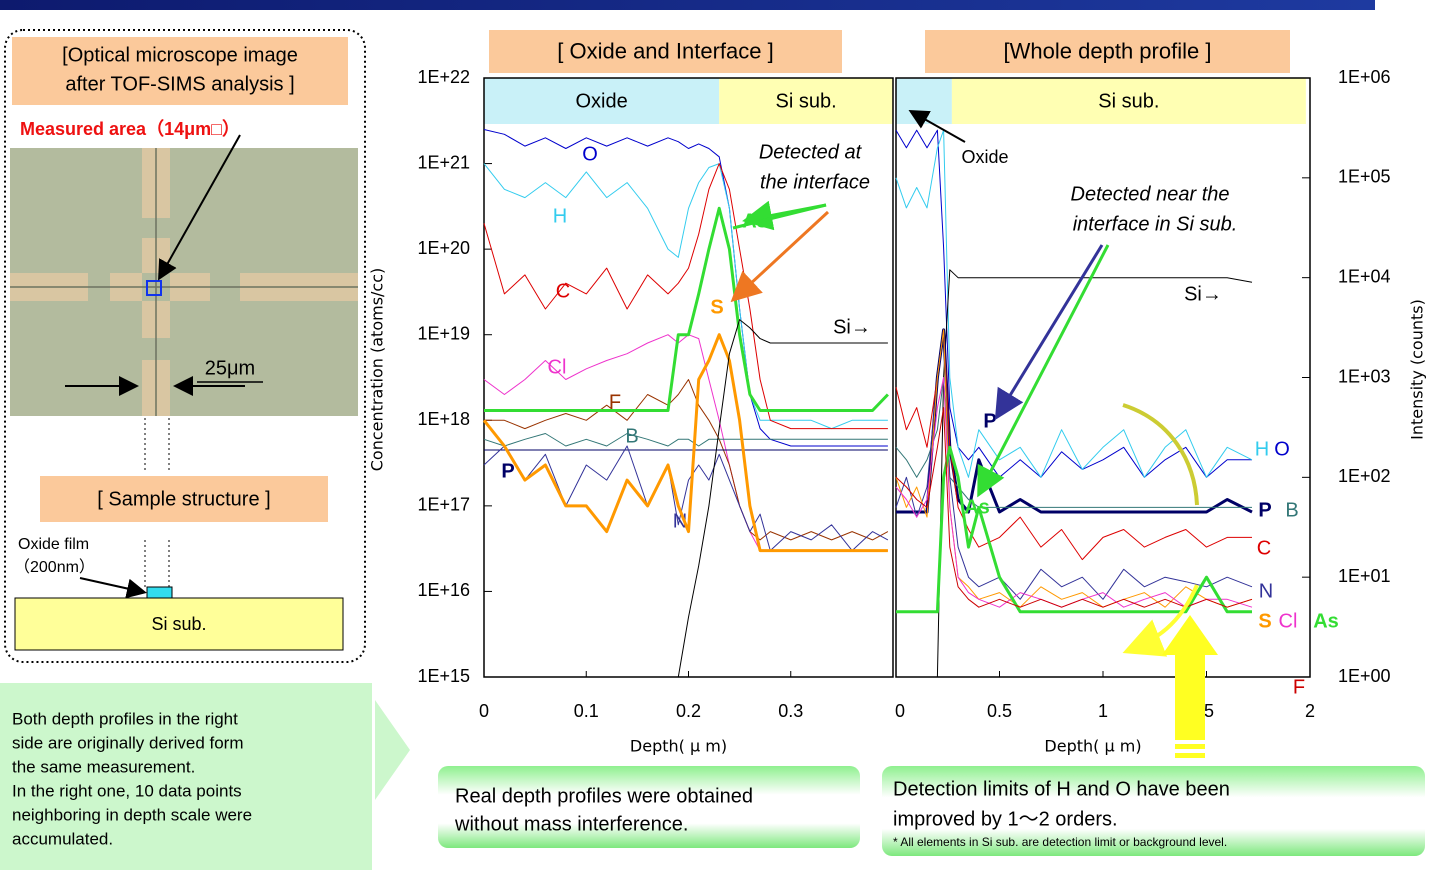 The width and height of the screenshot is (1435, 870). What do you see at coordinates (557, 367) in the screenshot?
I see `series-label: Cl` at bounding box center [557, 367].